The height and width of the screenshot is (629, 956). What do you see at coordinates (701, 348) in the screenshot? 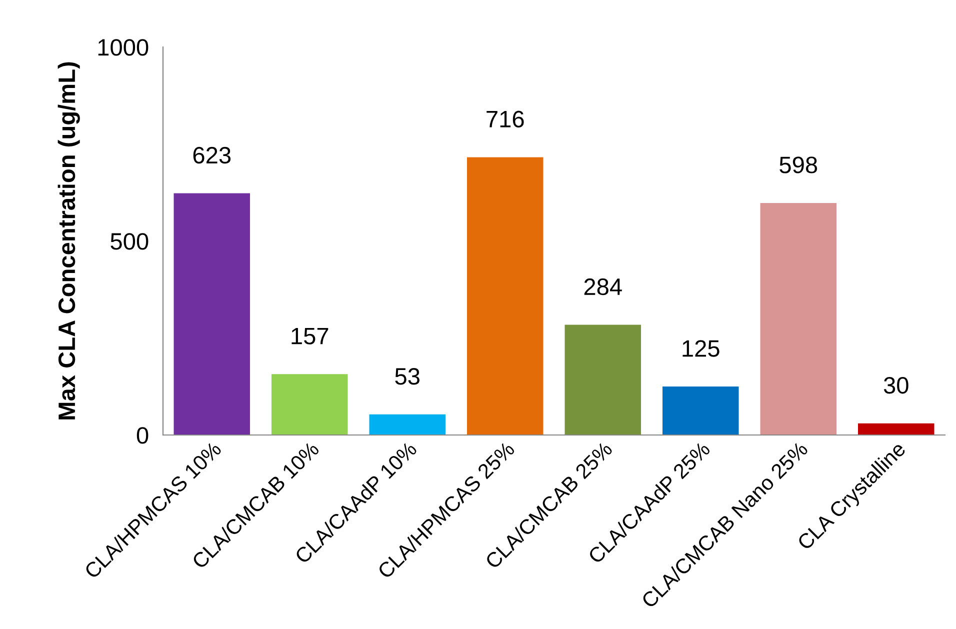
I see `data-label: 125` at bounding box center [701, 348].